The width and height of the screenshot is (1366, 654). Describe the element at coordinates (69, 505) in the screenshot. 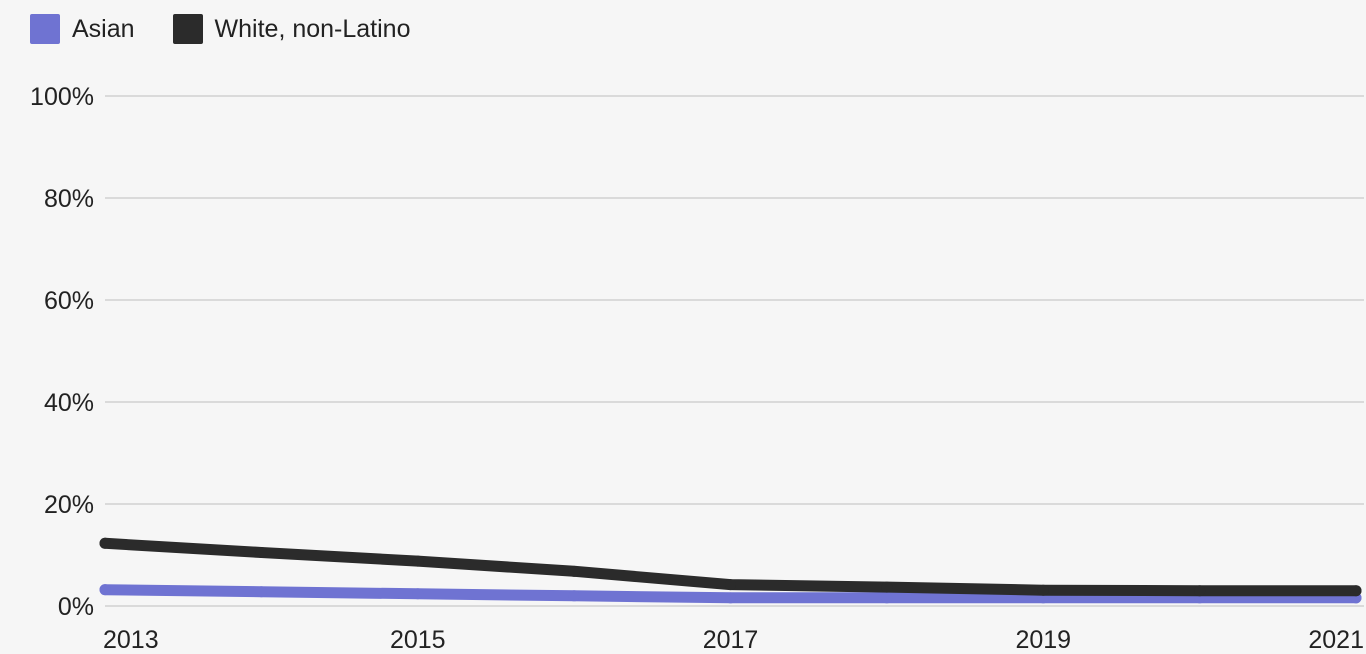

I see `y-tick-label: 20%` at that location.